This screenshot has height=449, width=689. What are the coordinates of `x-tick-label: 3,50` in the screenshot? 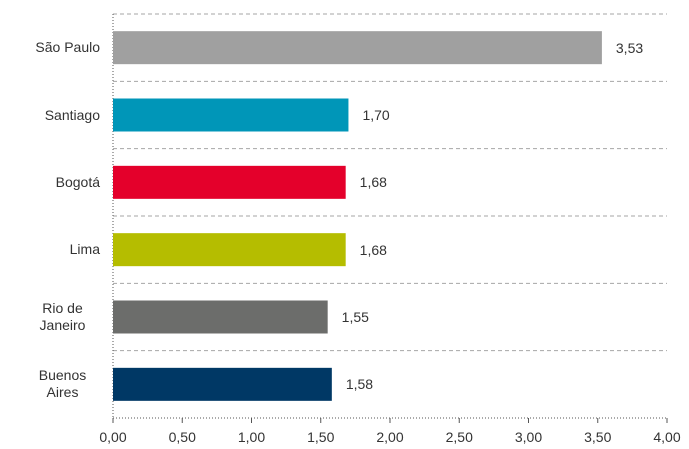 It's located at (598, 437).